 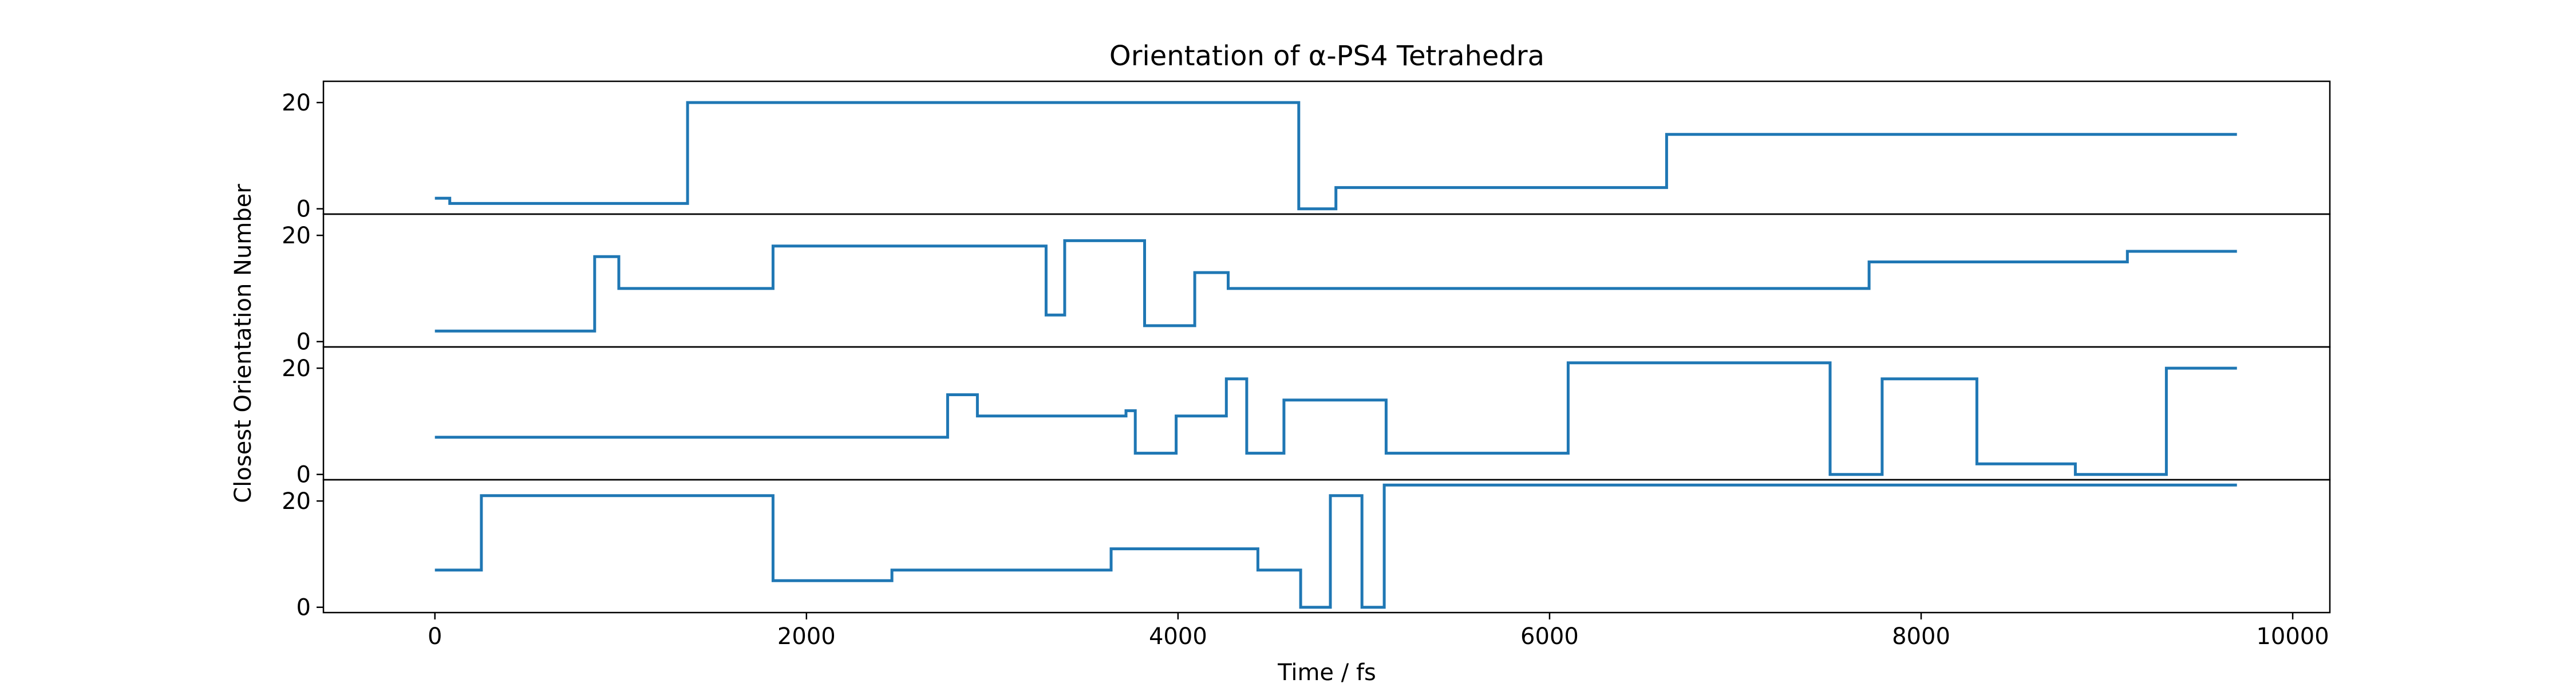 I want to click on y-axis-label: Closest Orientation Number, so click(x=243, y=343).